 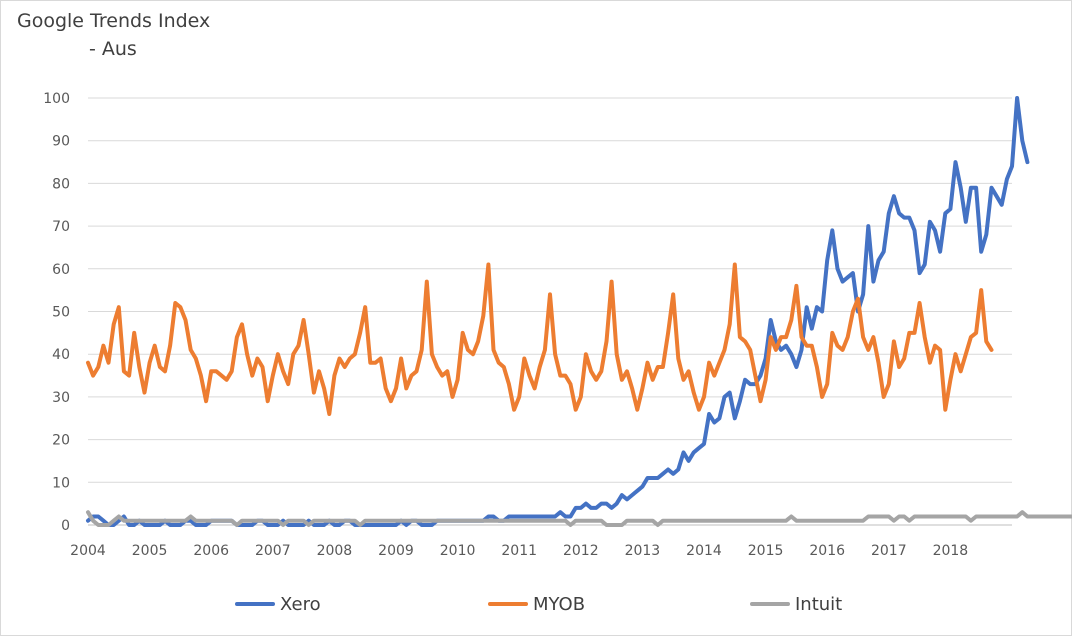 What do you see at coordinates (61, 313) in the screenshot?
I see `y-tick-label: 50` at bounding box center [61, 313].